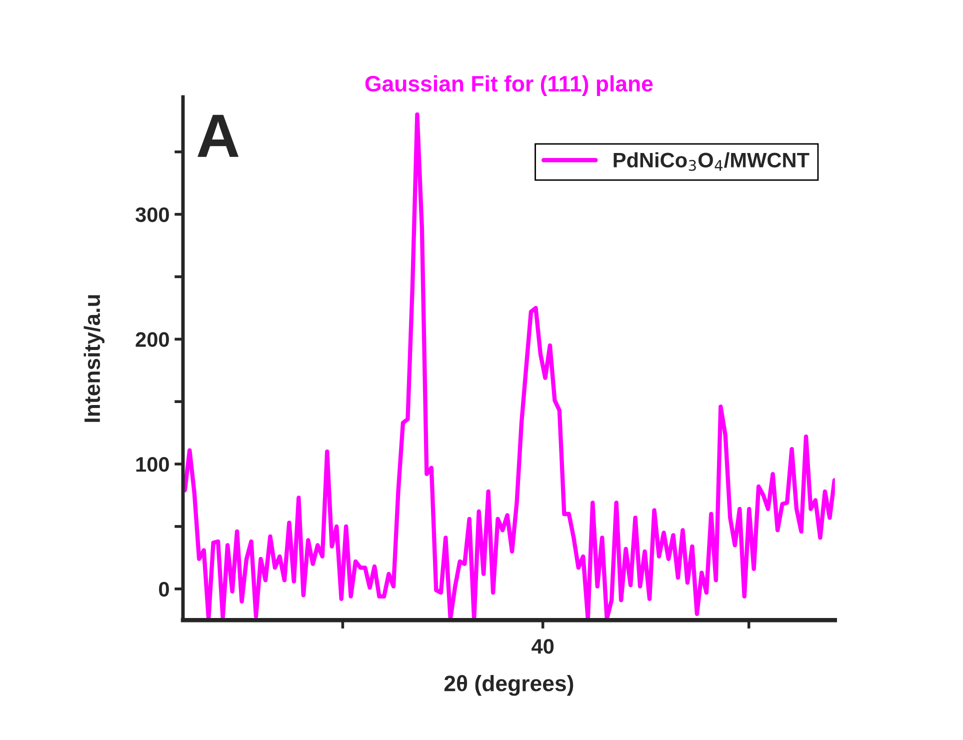 Image resolution: width=963 pixels, height=740 pixels. Describe the element at coordinates (152, 214) in the screenshot. I see `y-tick-label: 300` at that location.